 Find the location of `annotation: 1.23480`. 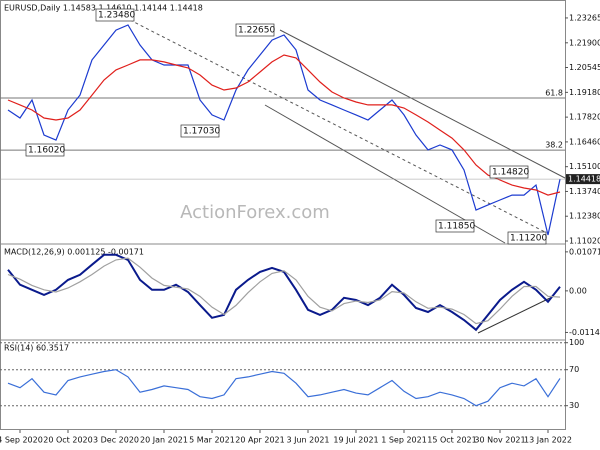

annotation: 1.23480 is located at coordinates (116, 16).